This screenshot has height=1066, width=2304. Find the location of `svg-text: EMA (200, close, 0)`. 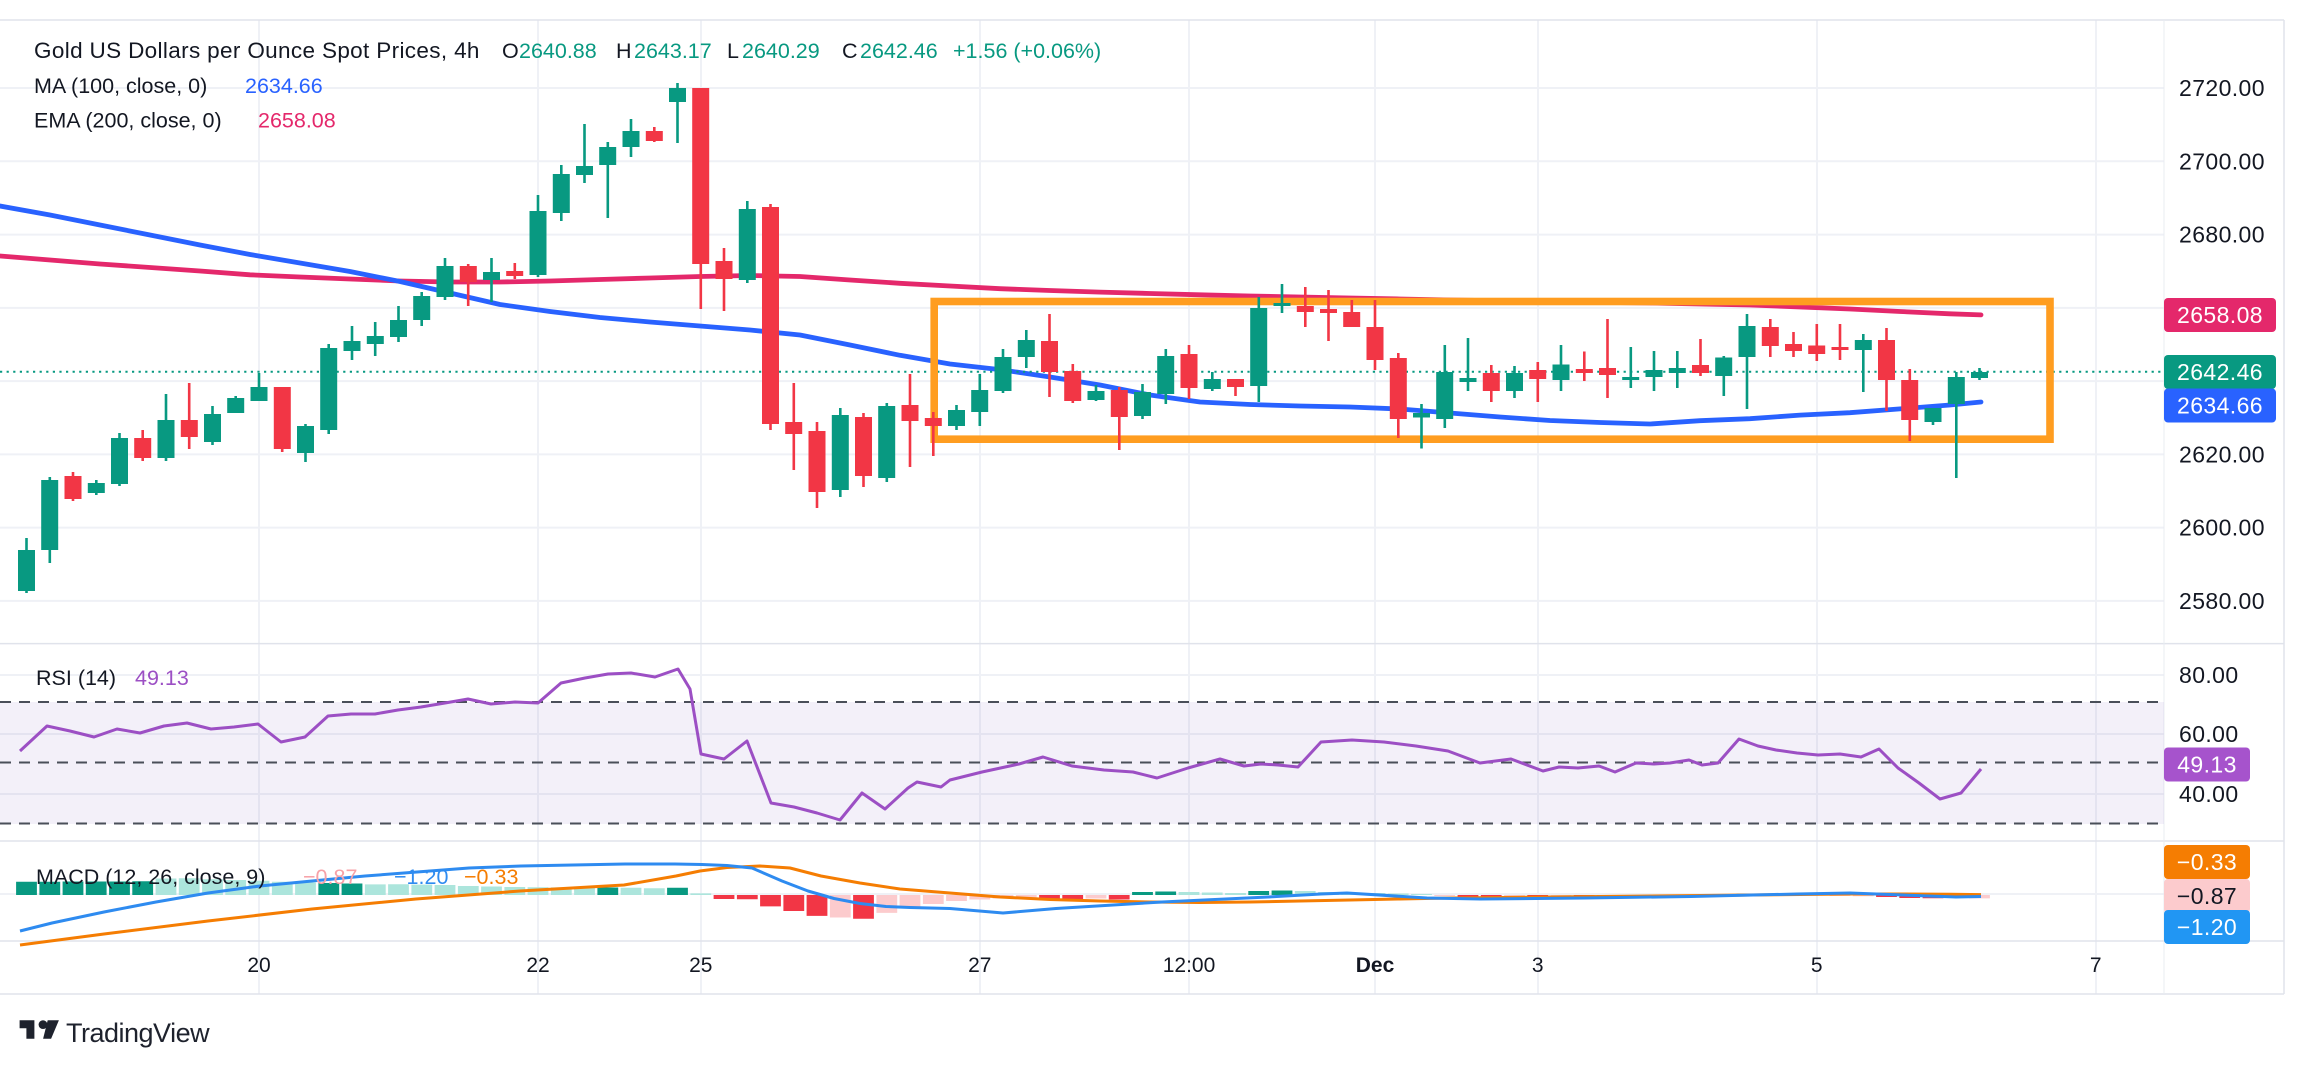

svg-text: EMA (200, close, 0) is located at coordinates (128, 121).